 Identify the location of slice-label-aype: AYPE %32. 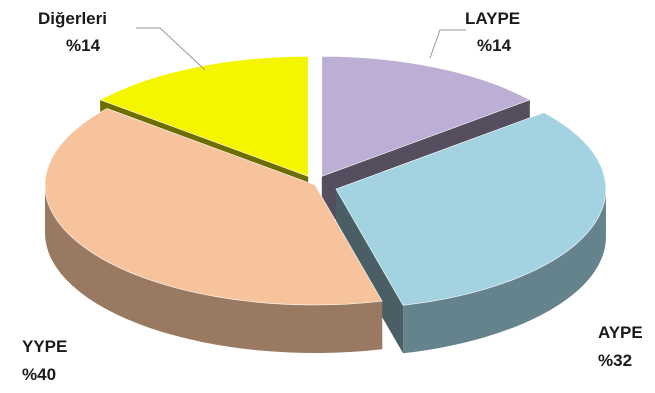
(620, 346).